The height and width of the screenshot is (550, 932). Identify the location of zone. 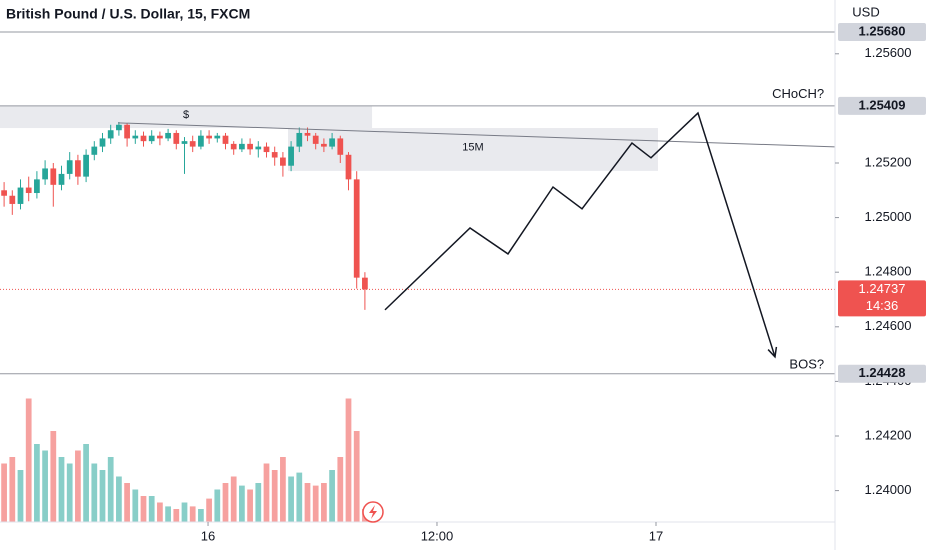
(186, 117).